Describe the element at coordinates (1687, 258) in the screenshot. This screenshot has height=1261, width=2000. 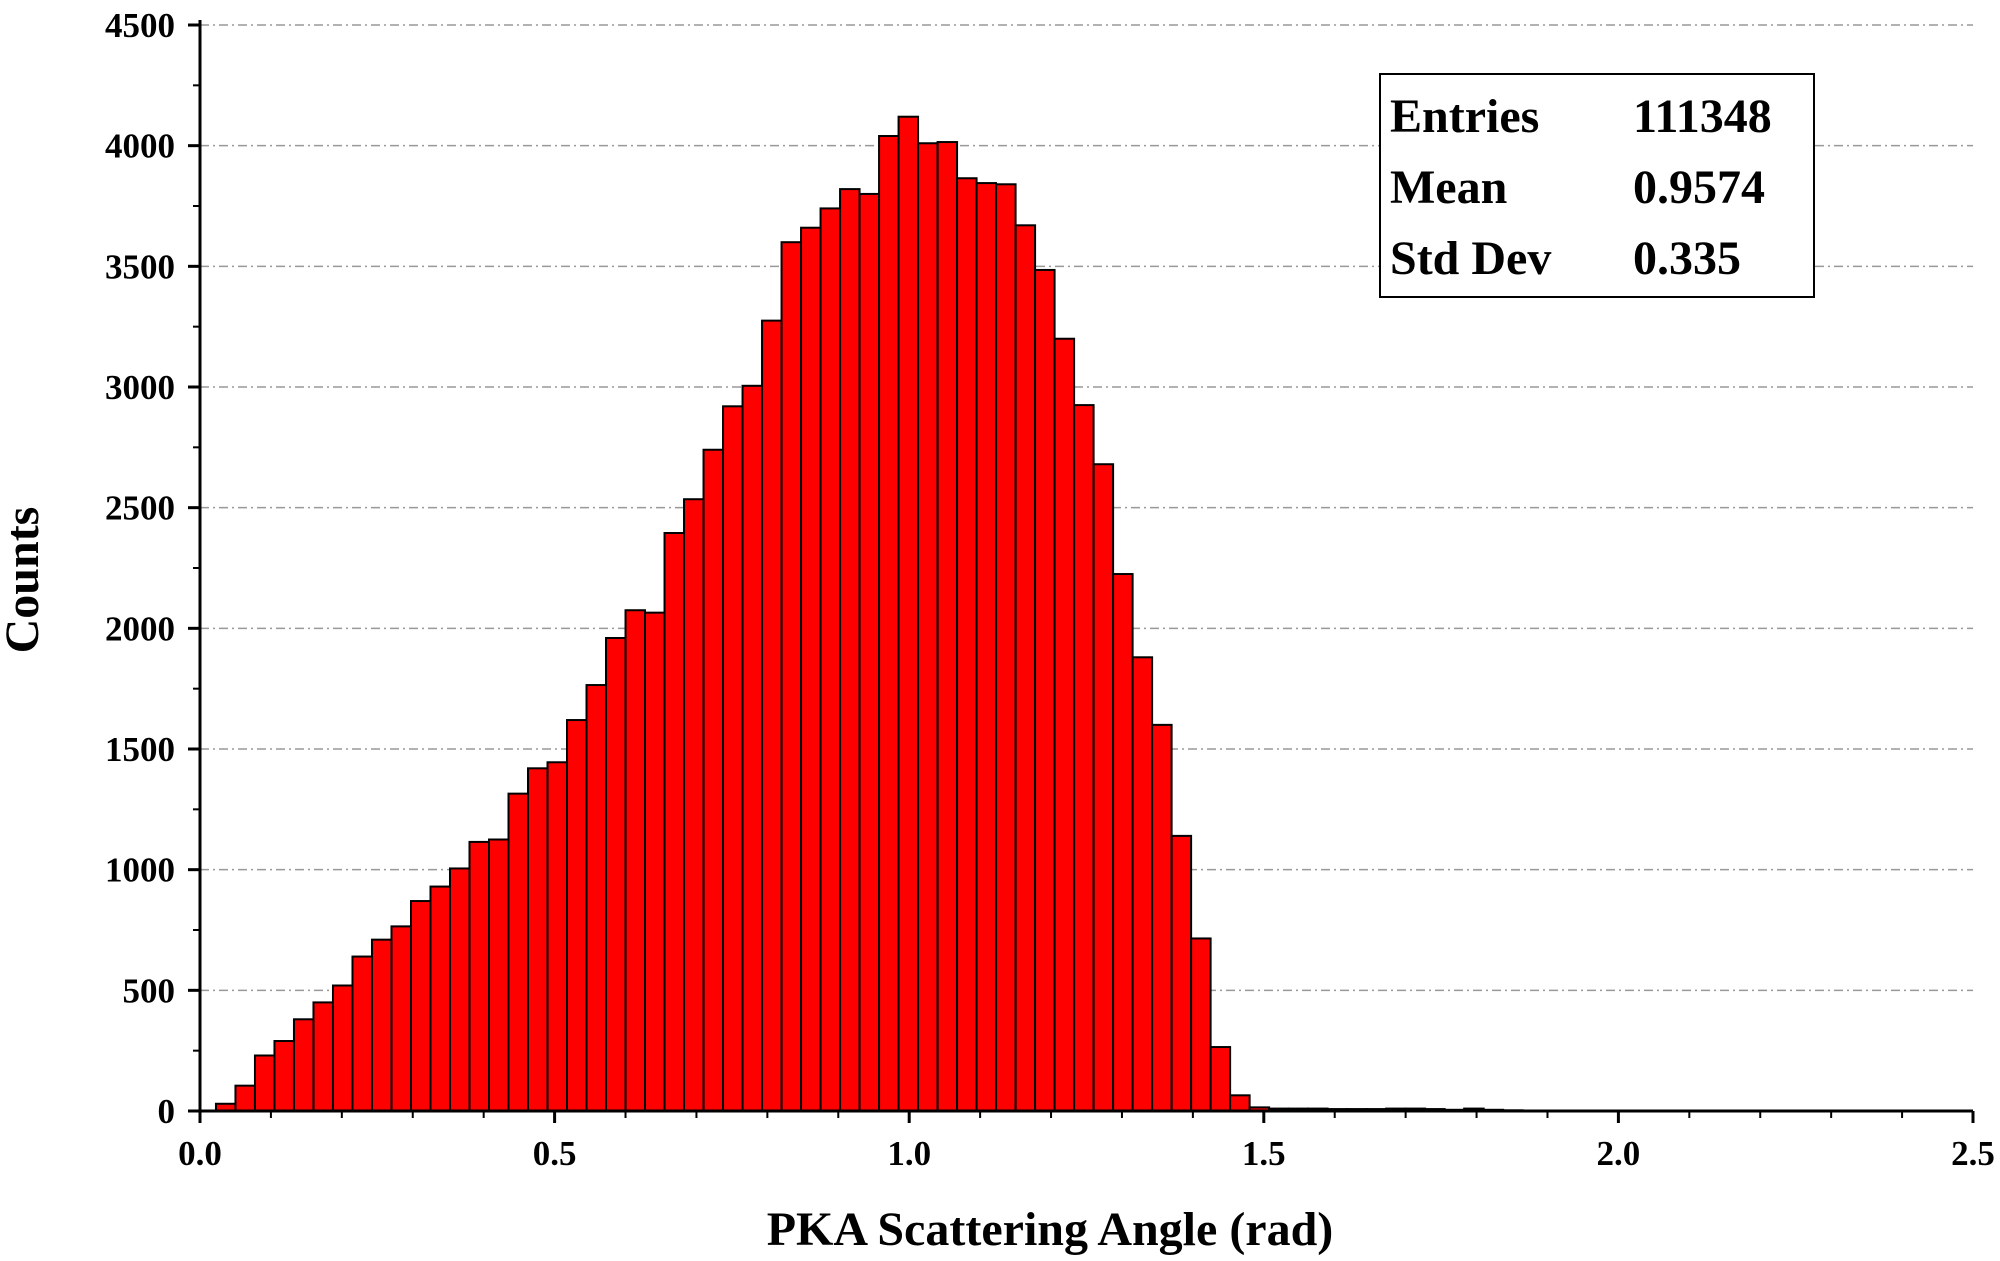
I see `stats-stddev-value: 0.335` at that location.